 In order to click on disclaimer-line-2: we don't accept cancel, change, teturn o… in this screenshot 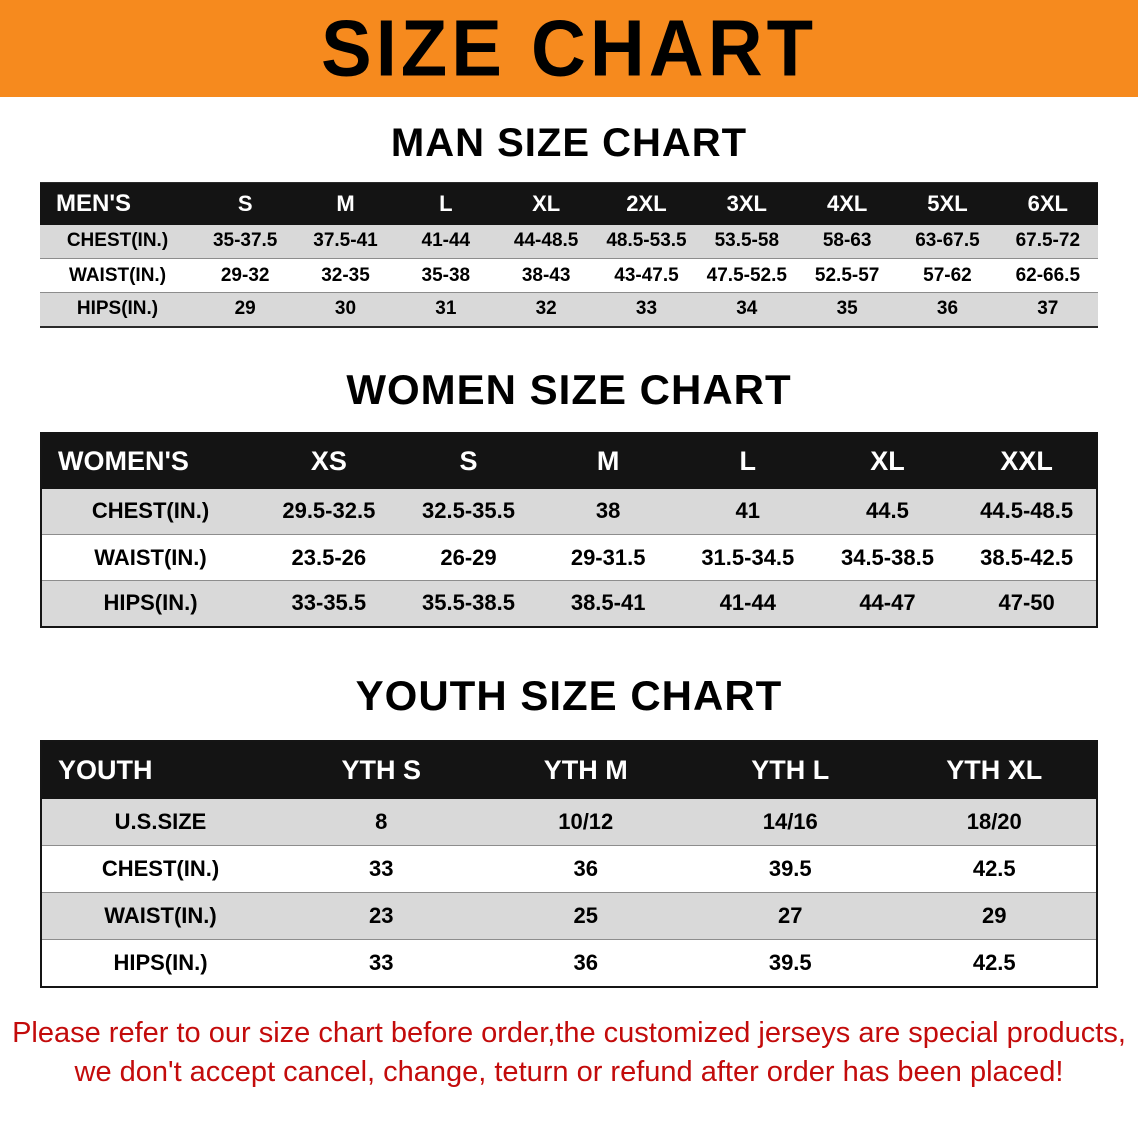, I will do `click(569, 1071)`.